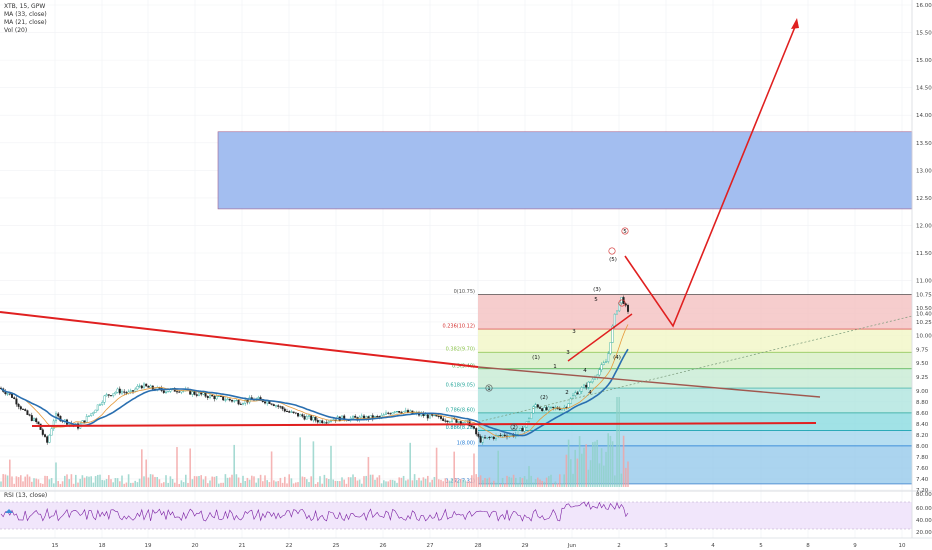 Image resolution: width=932 pixels, height=550 pixels. I want to click on fib-level-label: 0.236(10.12), so click(458, 327).